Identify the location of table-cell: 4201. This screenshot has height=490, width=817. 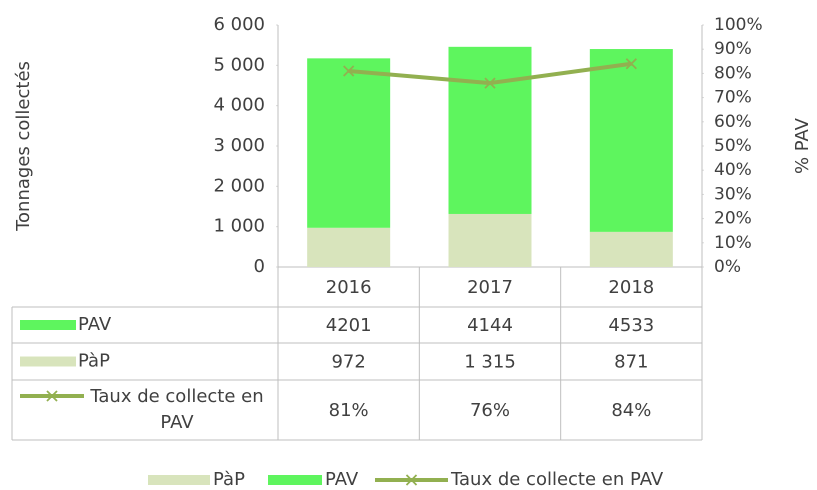
(349, 325).